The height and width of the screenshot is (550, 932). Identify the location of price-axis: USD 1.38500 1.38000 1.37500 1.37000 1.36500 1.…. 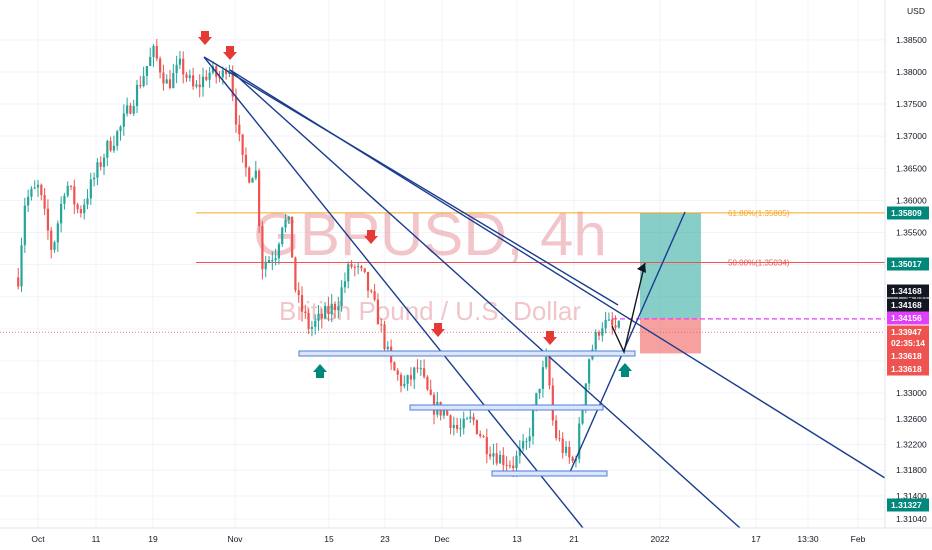
(908, 275).